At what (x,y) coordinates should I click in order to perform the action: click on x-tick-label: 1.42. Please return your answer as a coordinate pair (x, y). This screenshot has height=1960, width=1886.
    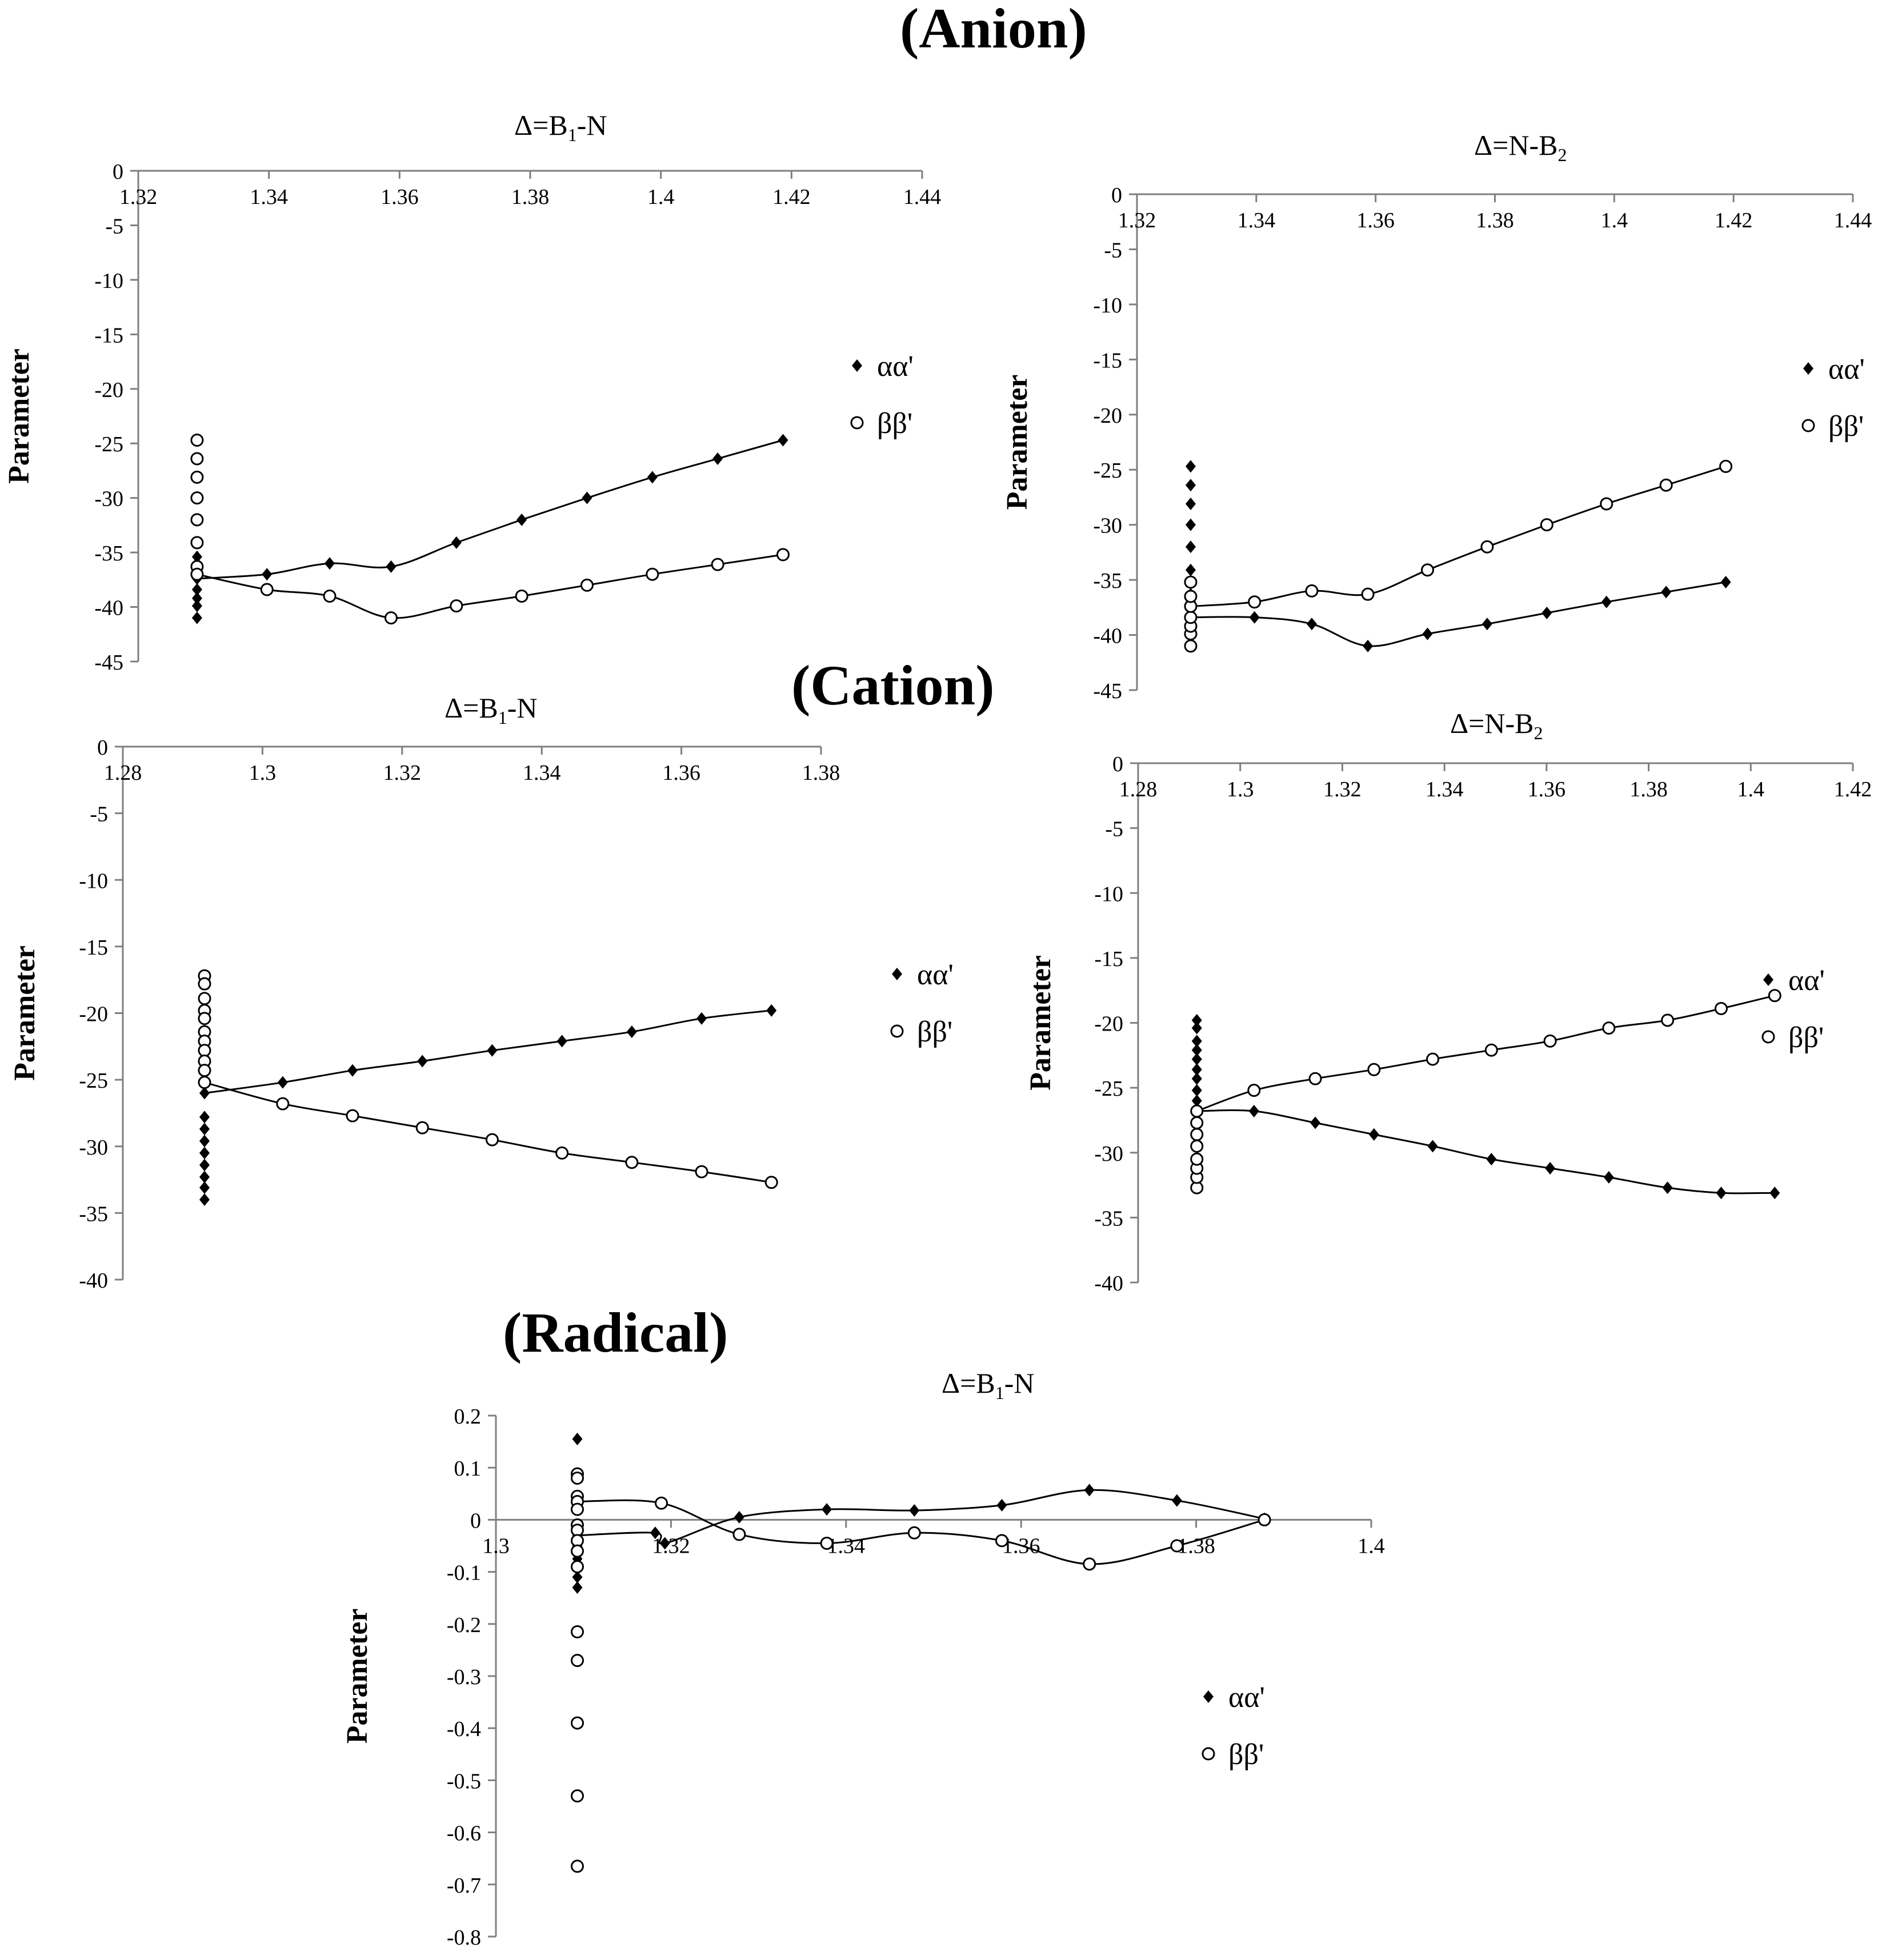
    Looking at the image, I should click on (1853, 789).